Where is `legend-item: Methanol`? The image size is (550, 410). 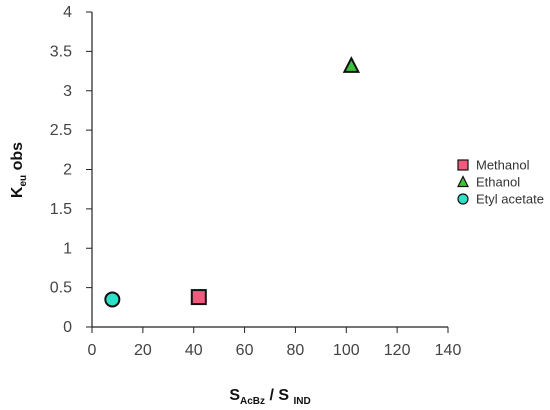
legend-item: Methanol is located at coordinates (493, 165).